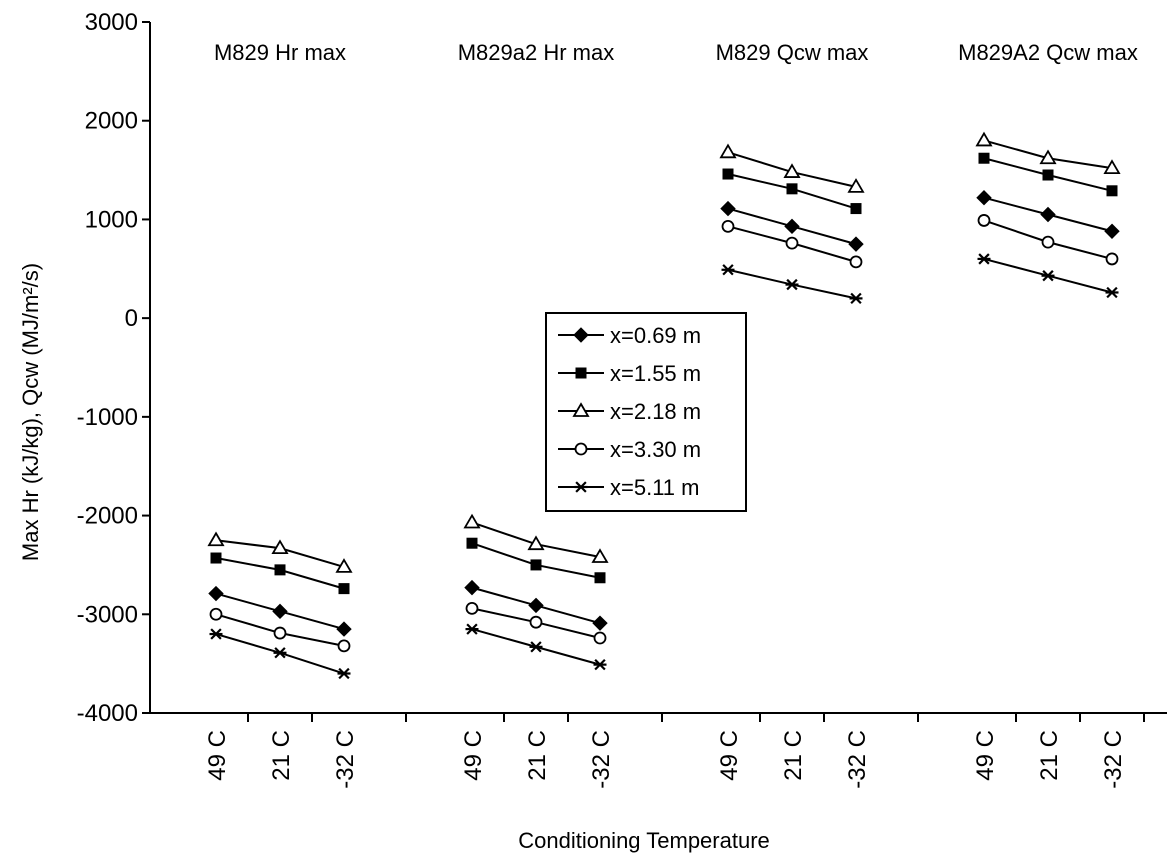  I want to click on legend-label: x=3.30 m, so click(655, 449).